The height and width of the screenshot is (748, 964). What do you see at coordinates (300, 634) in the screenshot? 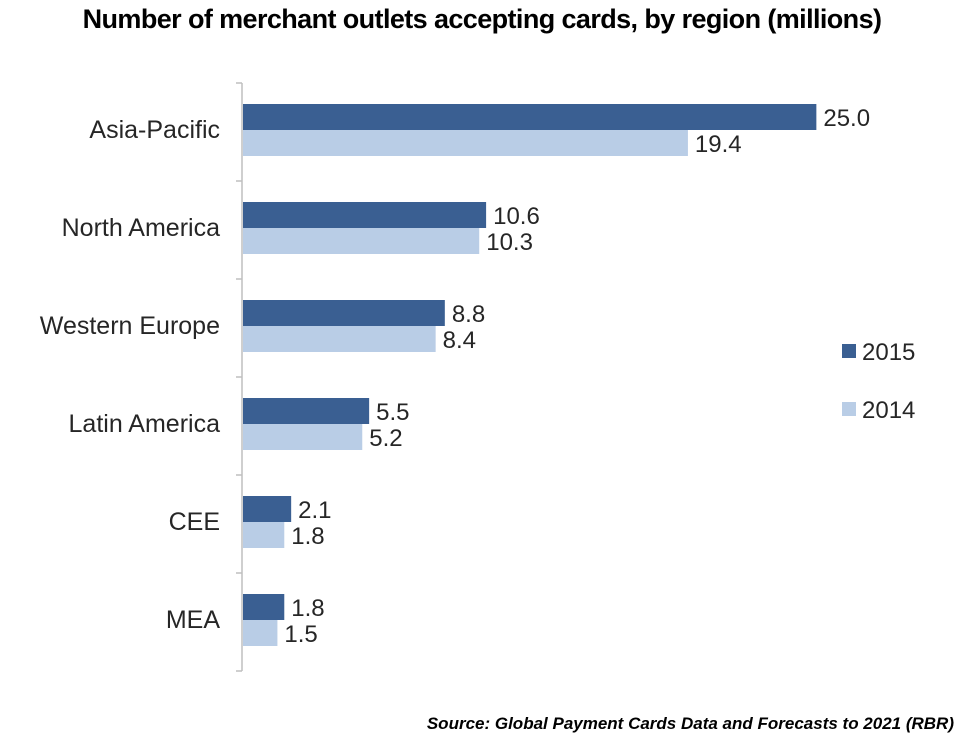
I see `value-label: 1.5` at bounding box center [300, 634].